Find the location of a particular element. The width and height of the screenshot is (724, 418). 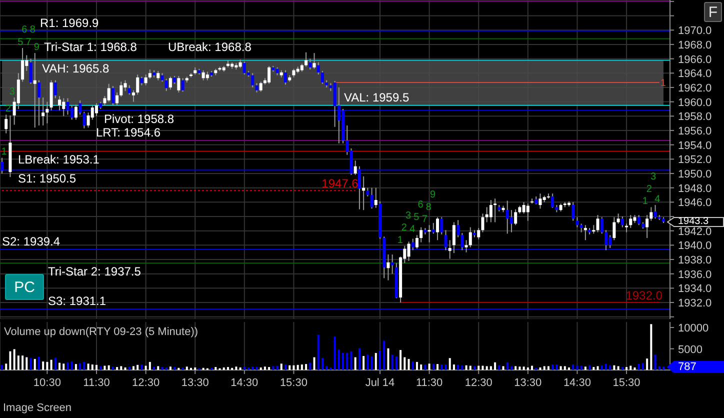

chart-title: Volume up down(RTY 09-23 (5 Minute)) is located at coordinates (101, 332).